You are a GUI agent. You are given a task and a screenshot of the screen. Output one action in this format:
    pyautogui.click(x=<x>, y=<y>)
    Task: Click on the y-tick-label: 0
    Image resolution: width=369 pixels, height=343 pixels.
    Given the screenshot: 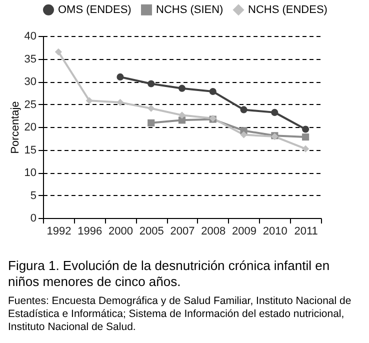 What is the action you would take?
    pyautogui.click(x=33, y=218)
    